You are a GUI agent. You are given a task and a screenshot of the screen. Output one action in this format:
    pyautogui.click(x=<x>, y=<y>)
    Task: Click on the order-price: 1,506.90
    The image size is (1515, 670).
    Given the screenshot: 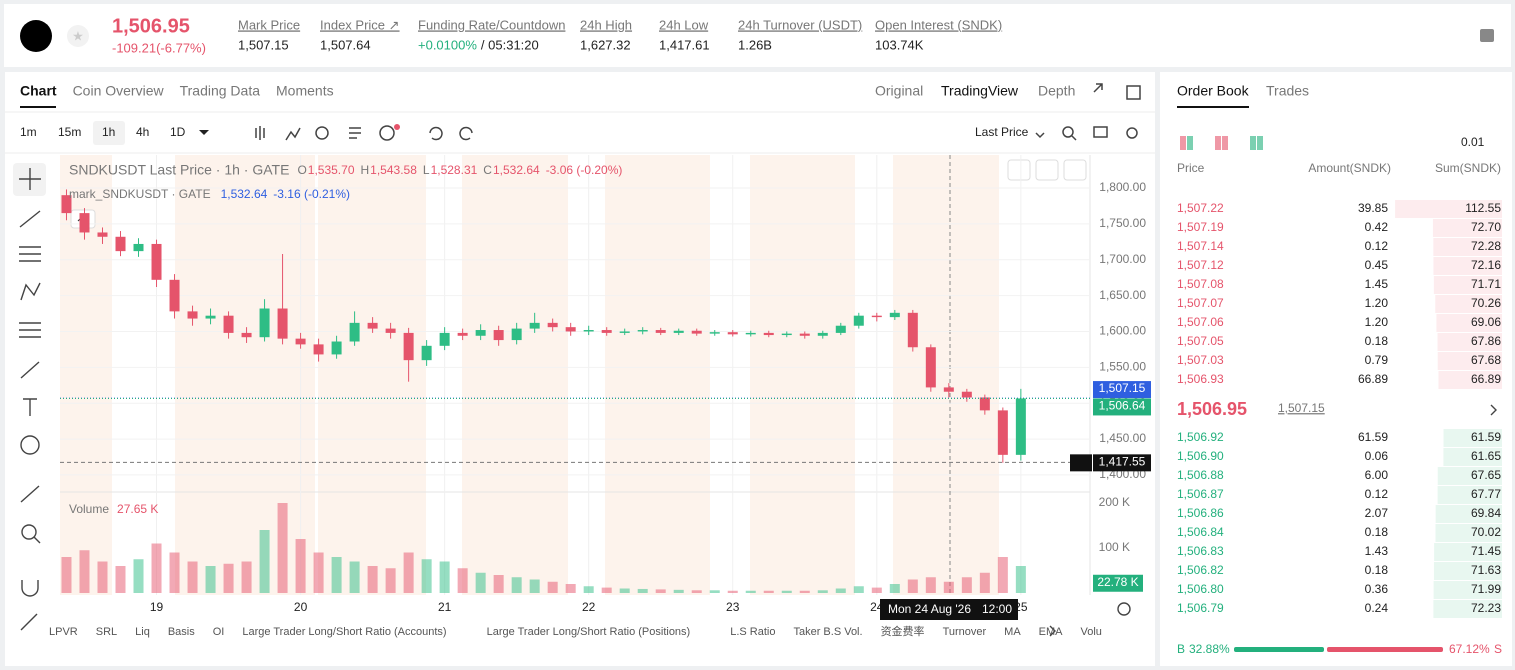 What is the action you would take?
    pyautogui.click(x=1200, y=456)
    